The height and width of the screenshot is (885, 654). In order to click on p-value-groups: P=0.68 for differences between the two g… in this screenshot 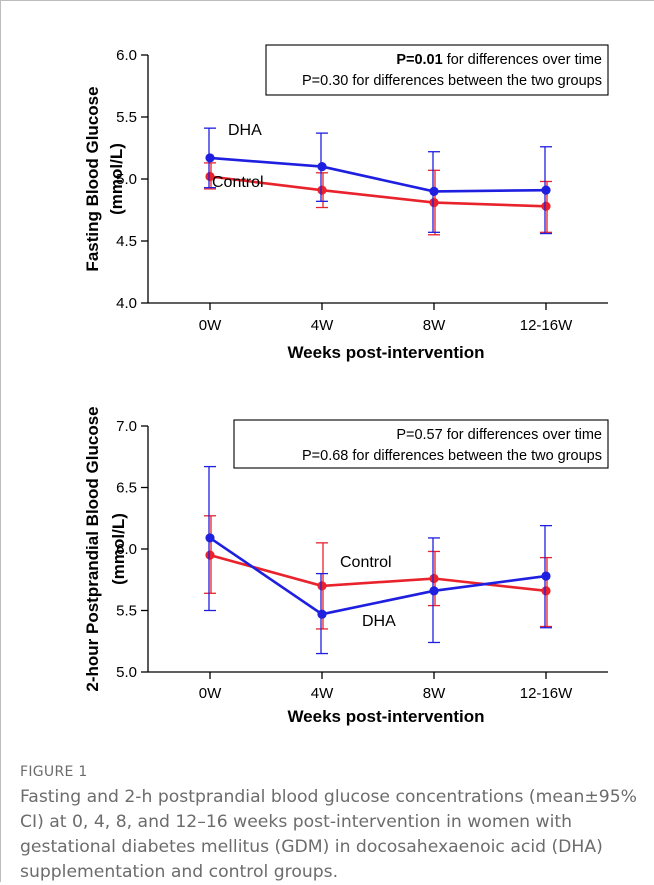, I will do `click(452, 456)`.